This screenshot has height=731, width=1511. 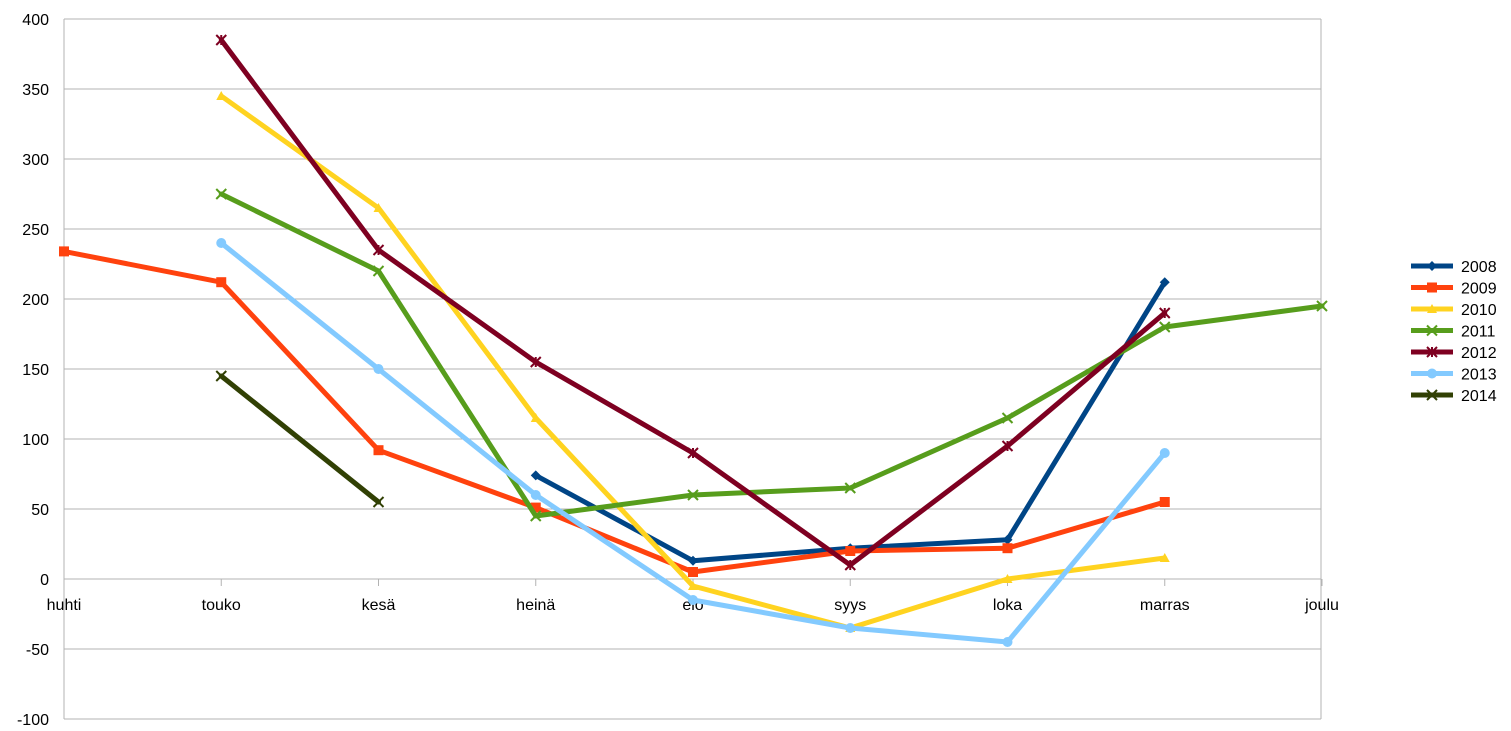 What do you see at coordinates (1479, 396) in the screenshot?
I see `legend-label: 2014` at bounding box center [1479, 396].